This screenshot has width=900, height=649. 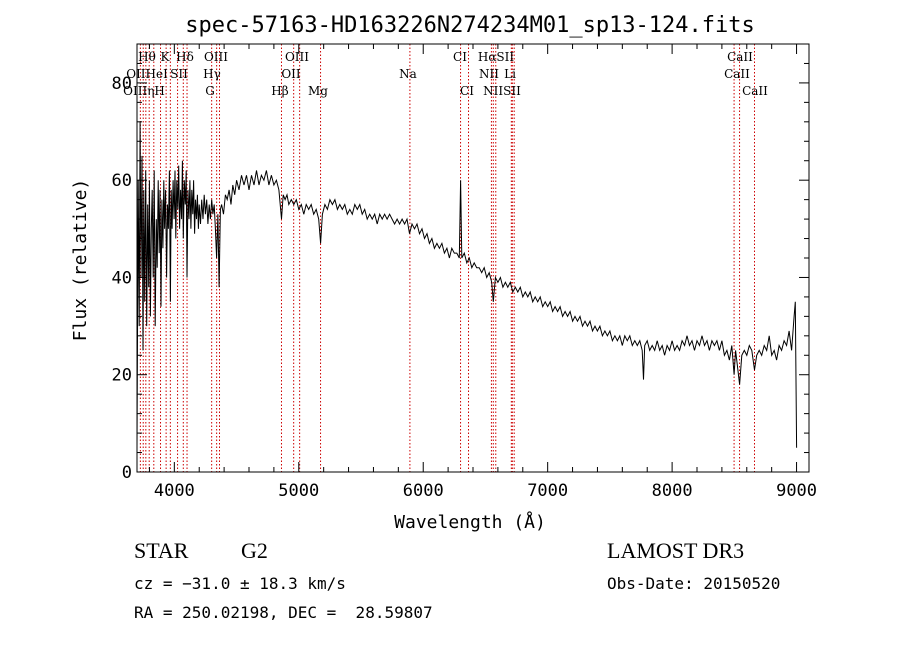 What do you see at coordinates (470, 522) in the screenshot?
I see `x-axis-label: Wavelength (Å)` at bounding box center [470, 522].